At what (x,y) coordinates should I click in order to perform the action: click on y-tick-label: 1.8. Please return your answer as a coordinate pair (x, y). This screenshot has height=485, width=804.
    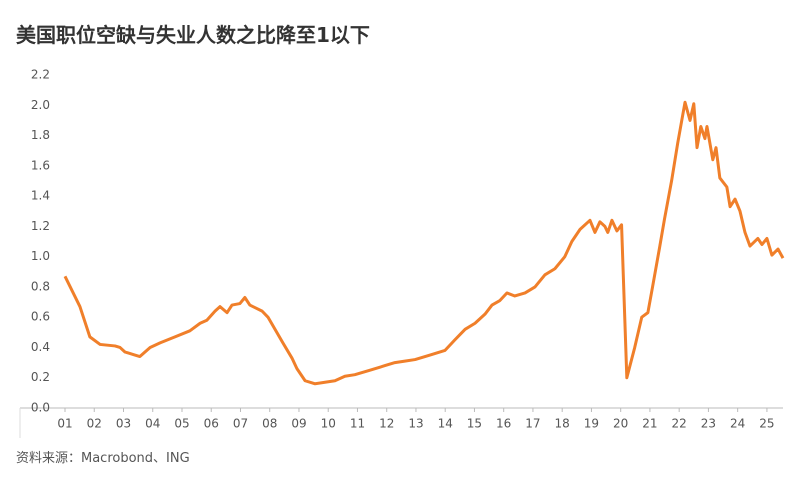
    Looking at the image, I should click on (40, 135).